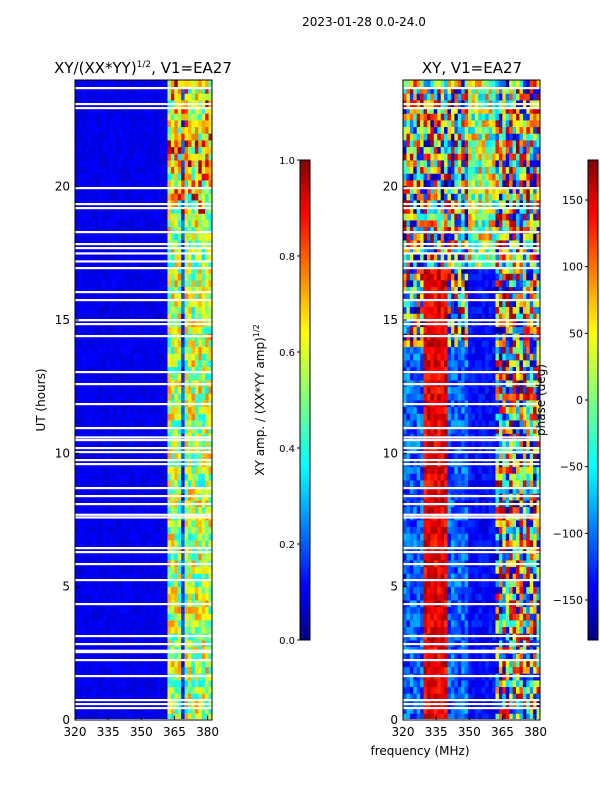 The image size is (600, 800). Describe the element at coordinates (141, 727) in the screenshot. I see `panel1-xticks: 320 335 350 365 380` at that location.